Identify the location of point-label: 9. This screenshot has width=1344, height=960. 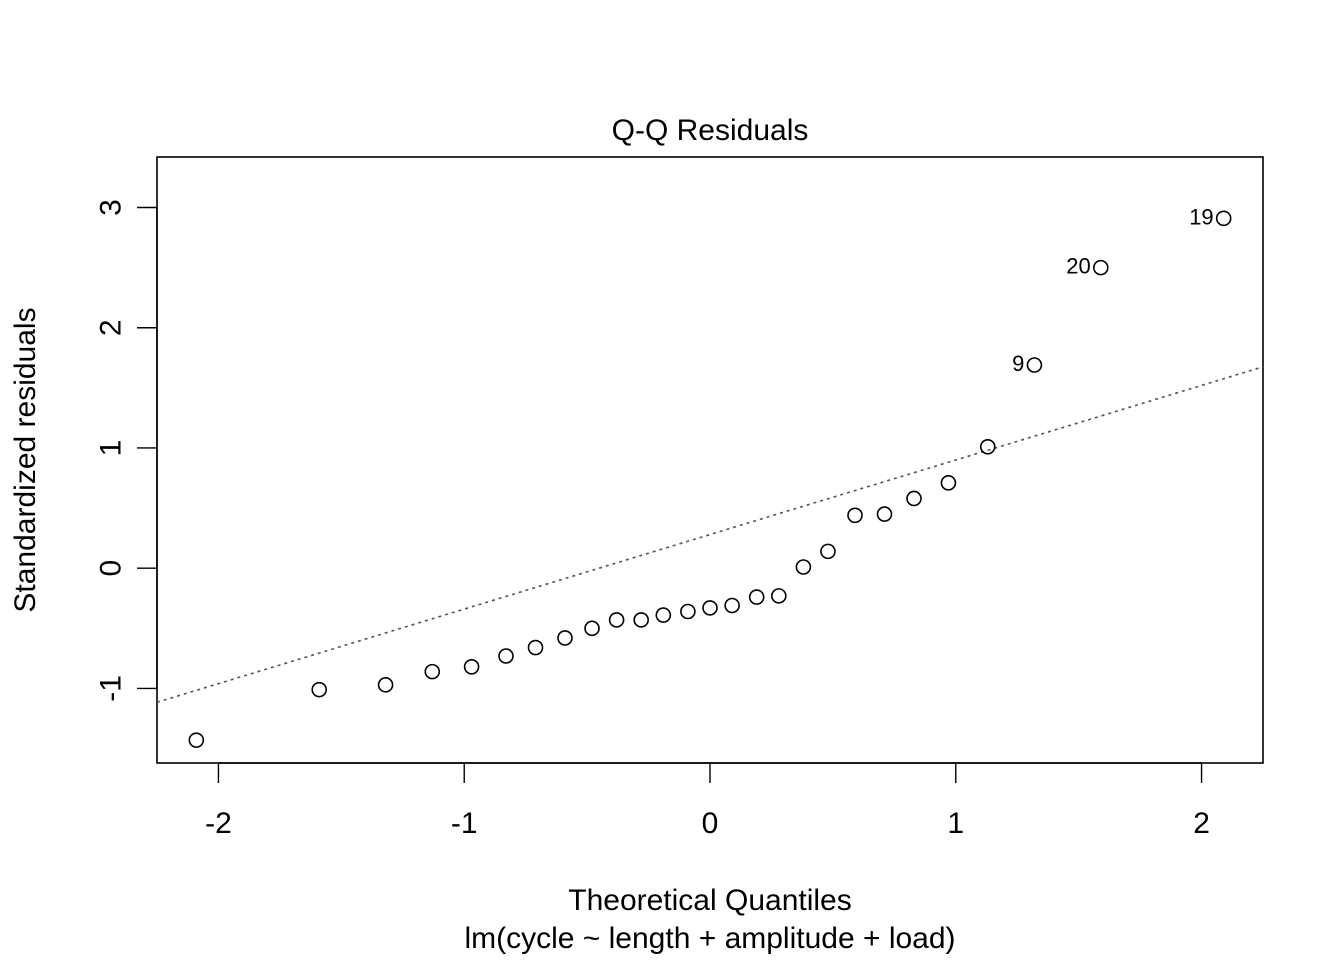
(1018, 363).